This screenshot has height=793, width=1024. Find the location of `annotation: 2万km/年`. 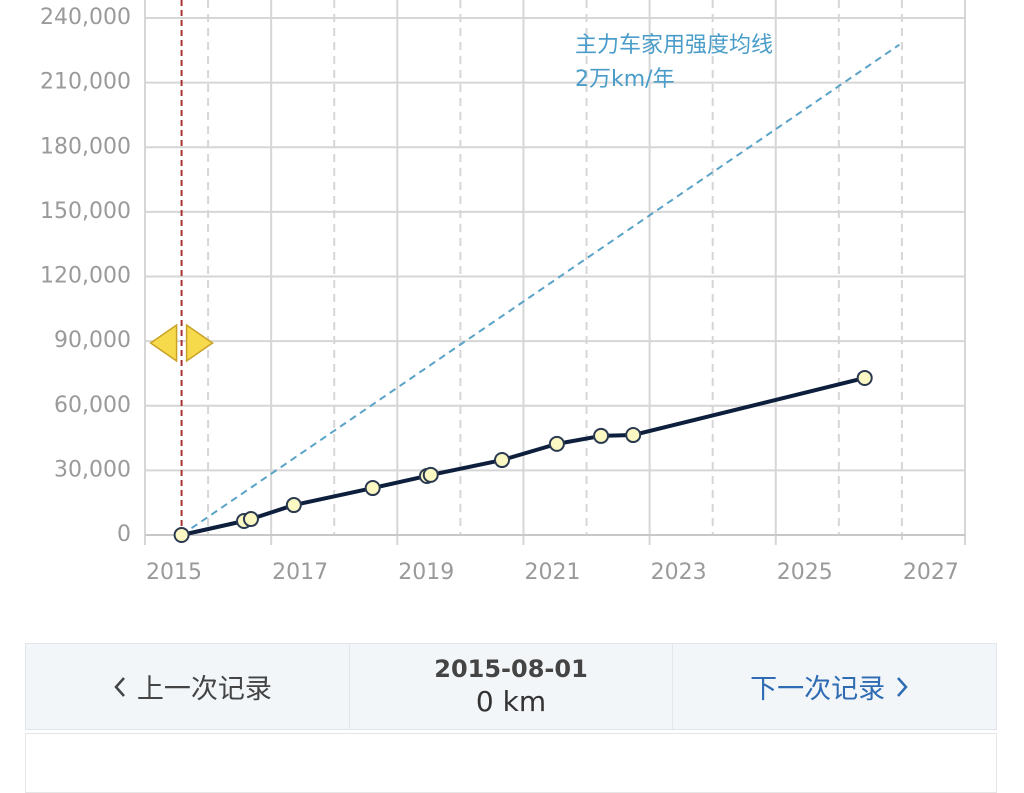

annotation: 2万km/年 is located at coordinates (625, 79).